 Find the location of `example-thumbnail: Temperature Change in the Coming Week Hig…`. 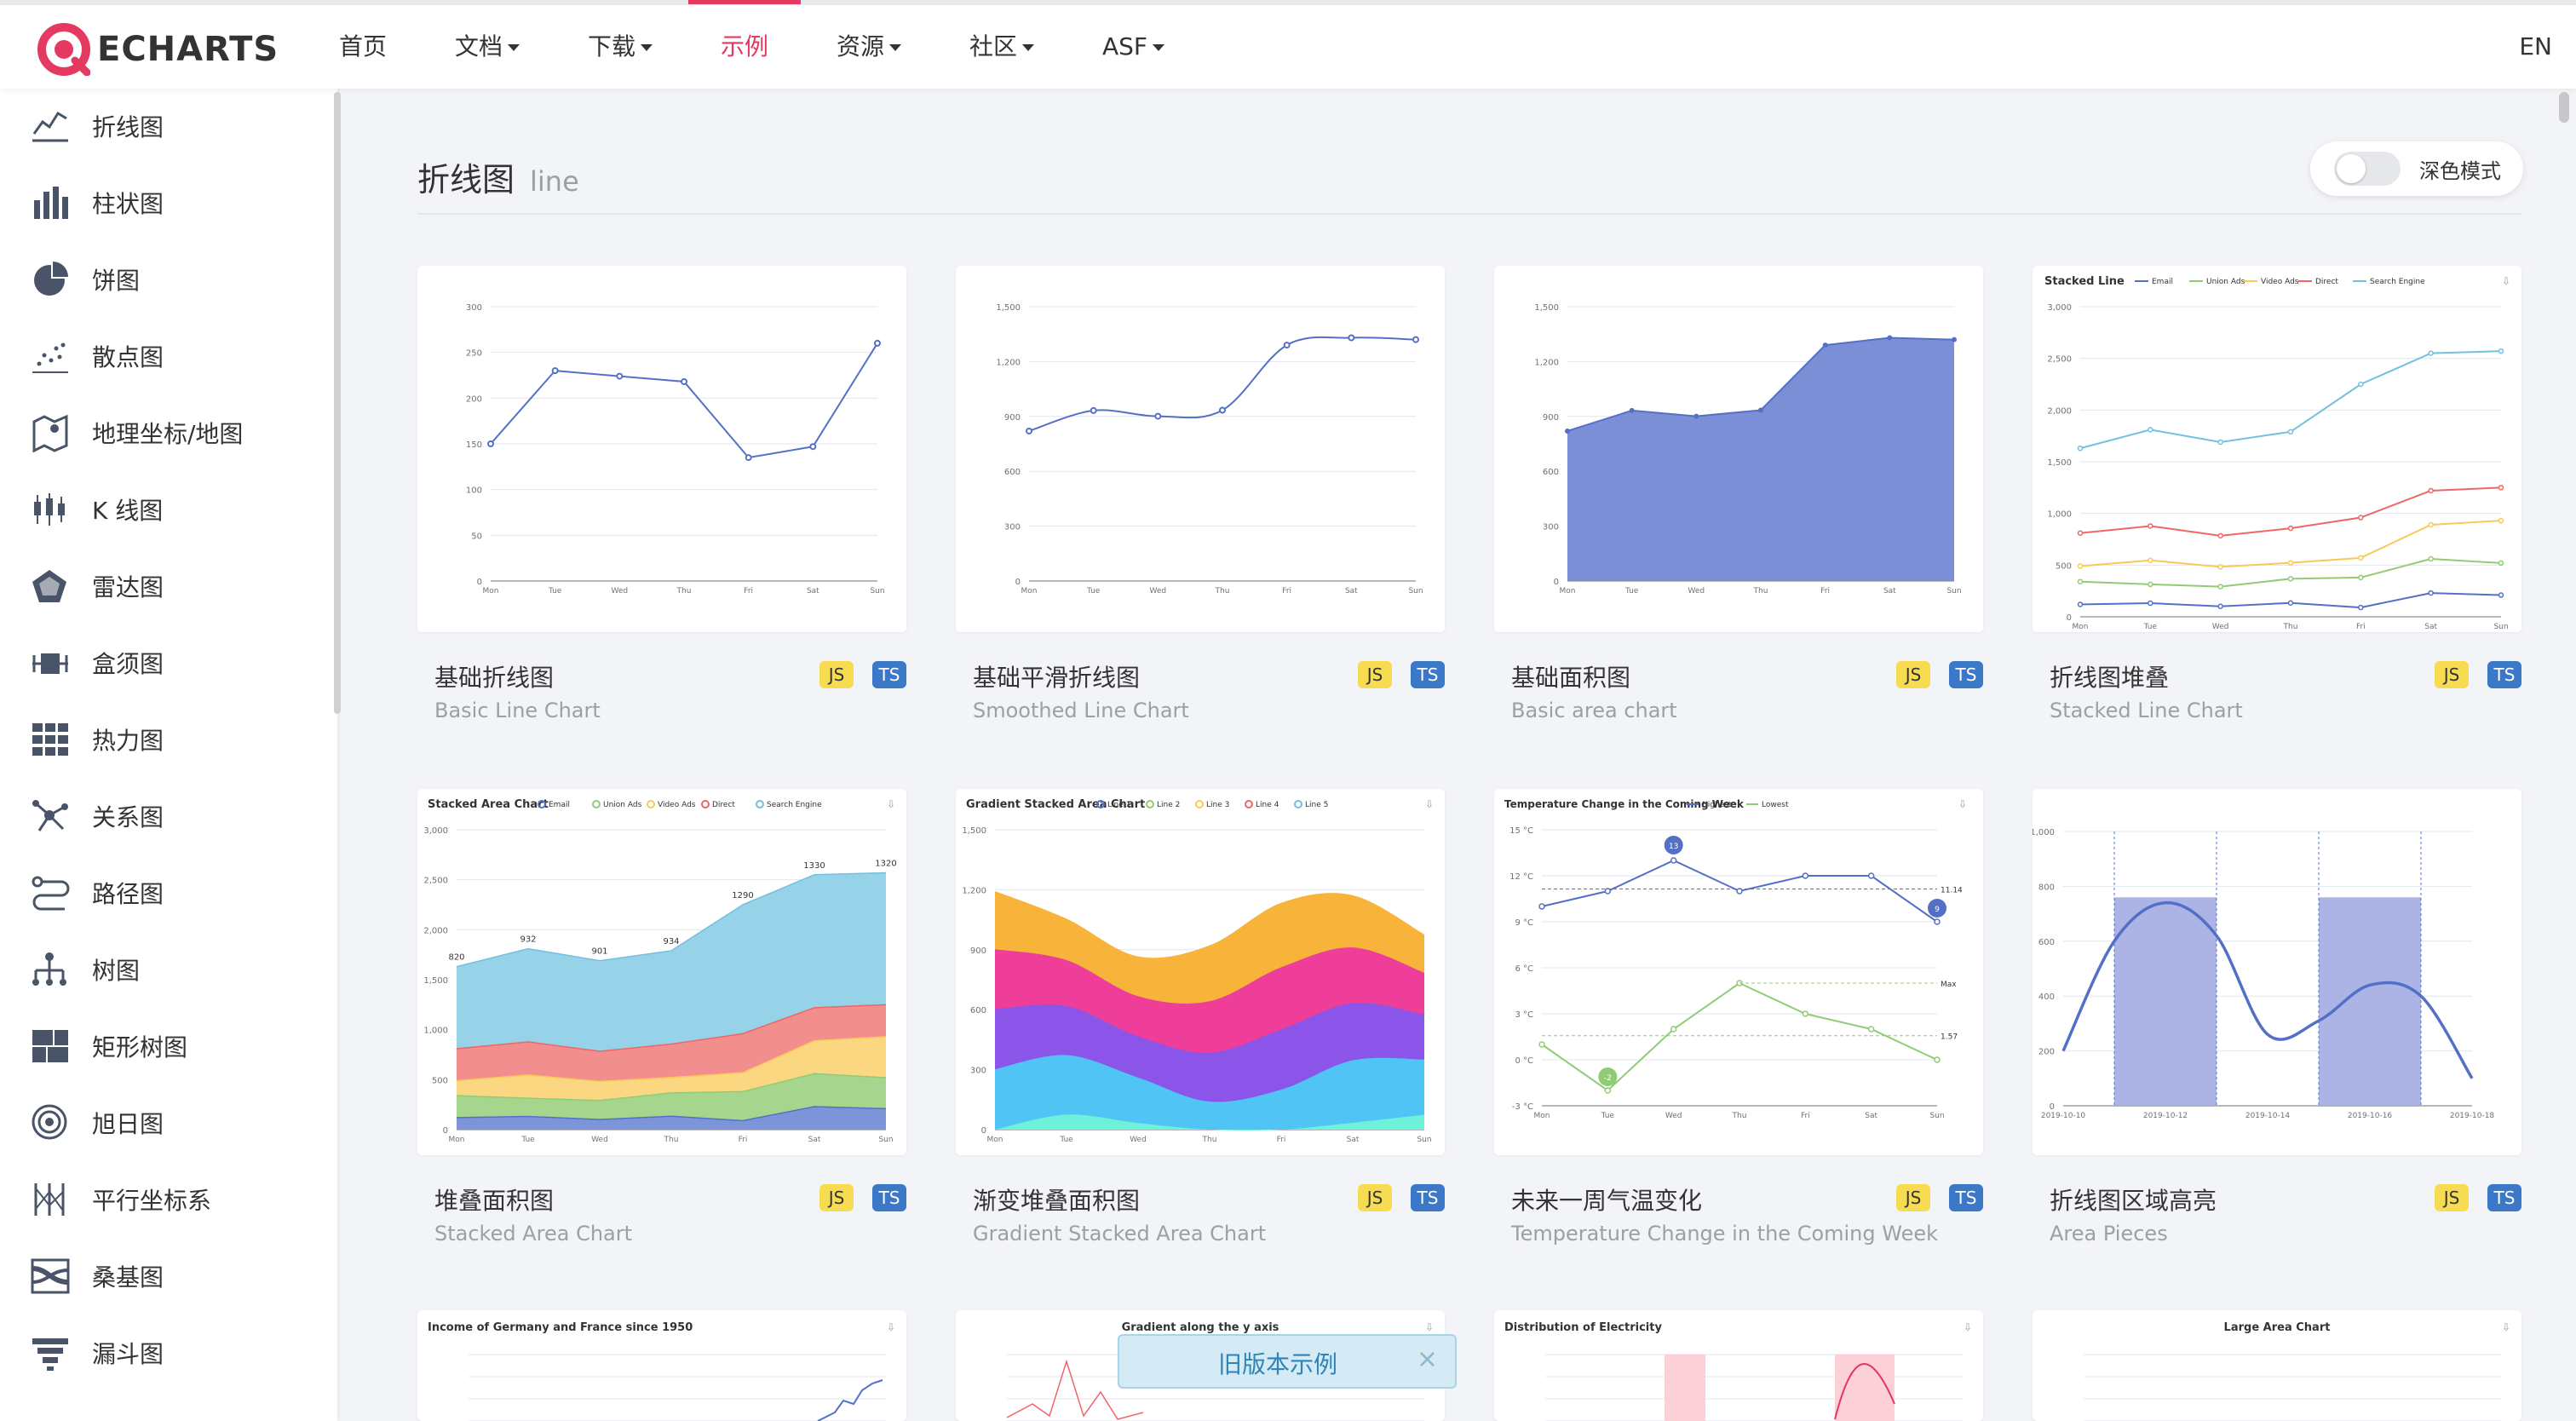

example-thumbnail: Temperature Change in the Coming Week Hig… is located at coordinates (1739, 972).